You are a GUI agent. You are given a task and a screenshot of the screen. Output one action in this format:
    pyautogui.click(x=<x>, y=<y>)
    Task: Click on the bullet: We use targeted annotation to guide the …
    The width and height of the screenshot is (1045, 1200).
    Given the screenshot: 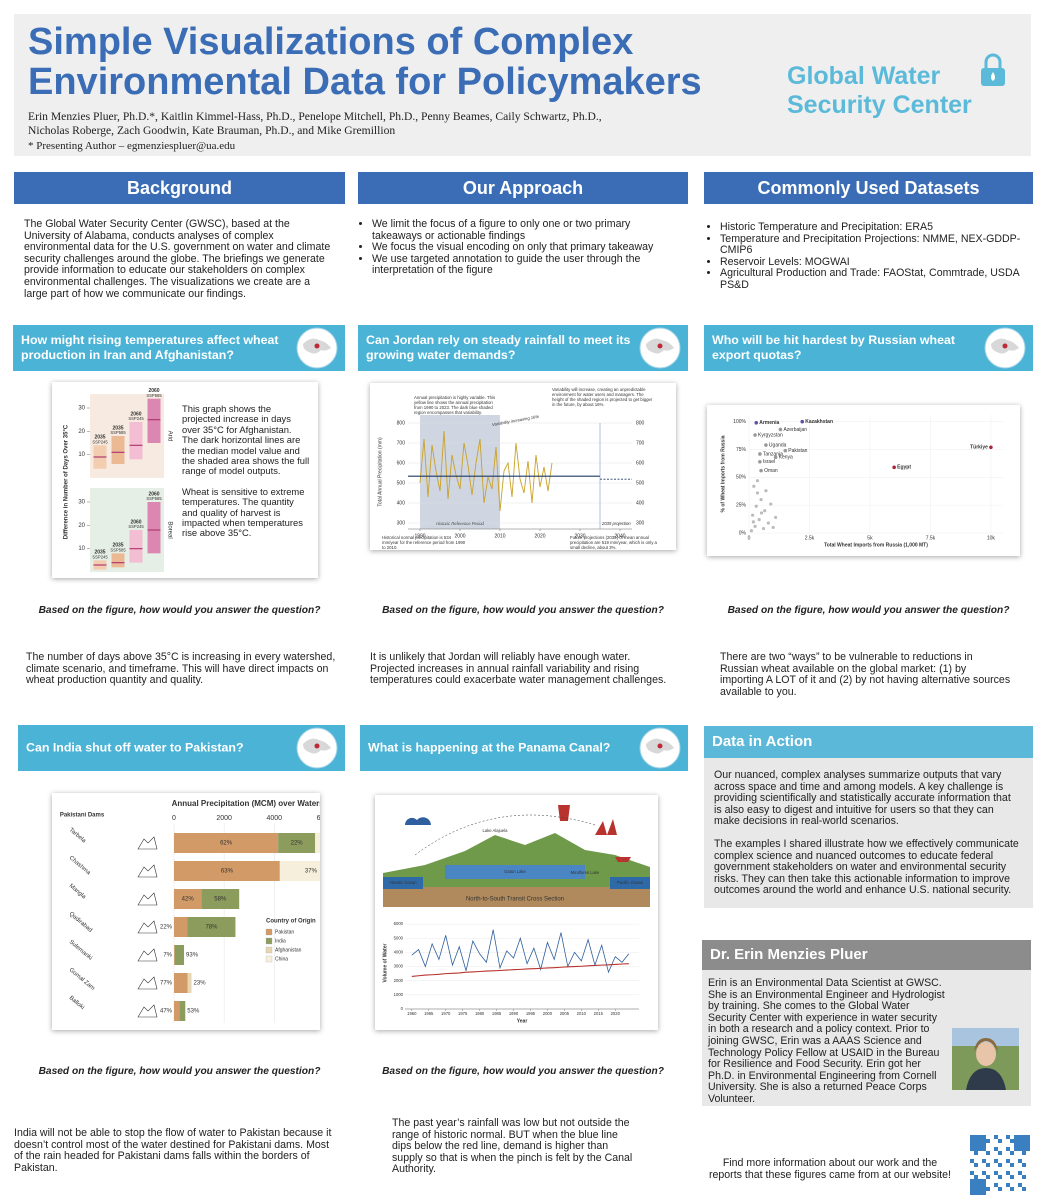 What is the action you would take?
    pyautogui.click(x=524, y=265)
    